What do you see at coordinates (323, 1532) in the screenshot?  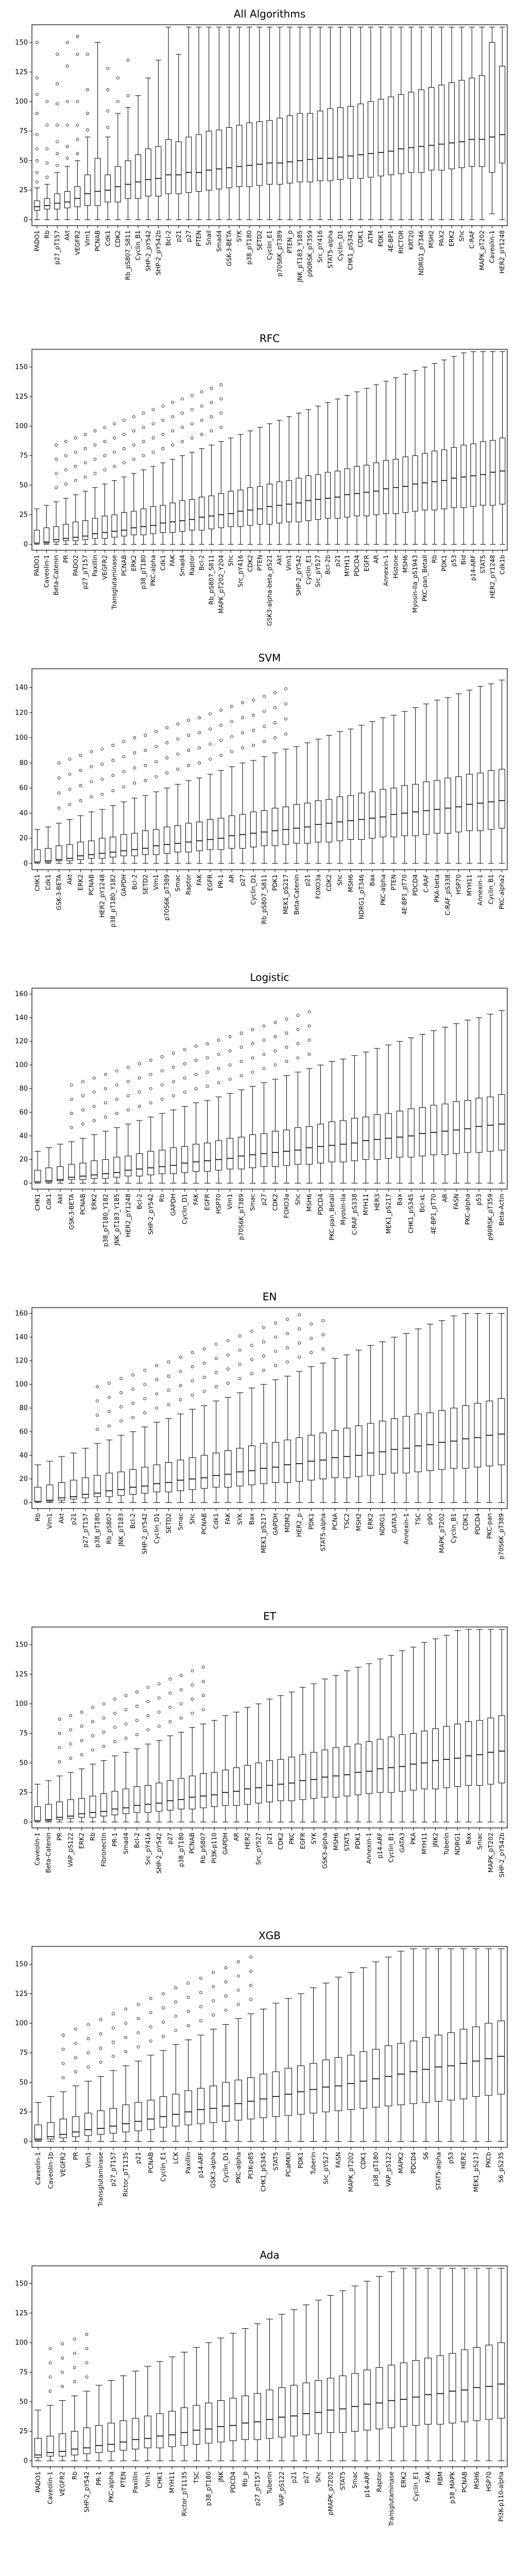 I see `x-tick-label: STAT5-alpha` at bounding box center [323, 1532].